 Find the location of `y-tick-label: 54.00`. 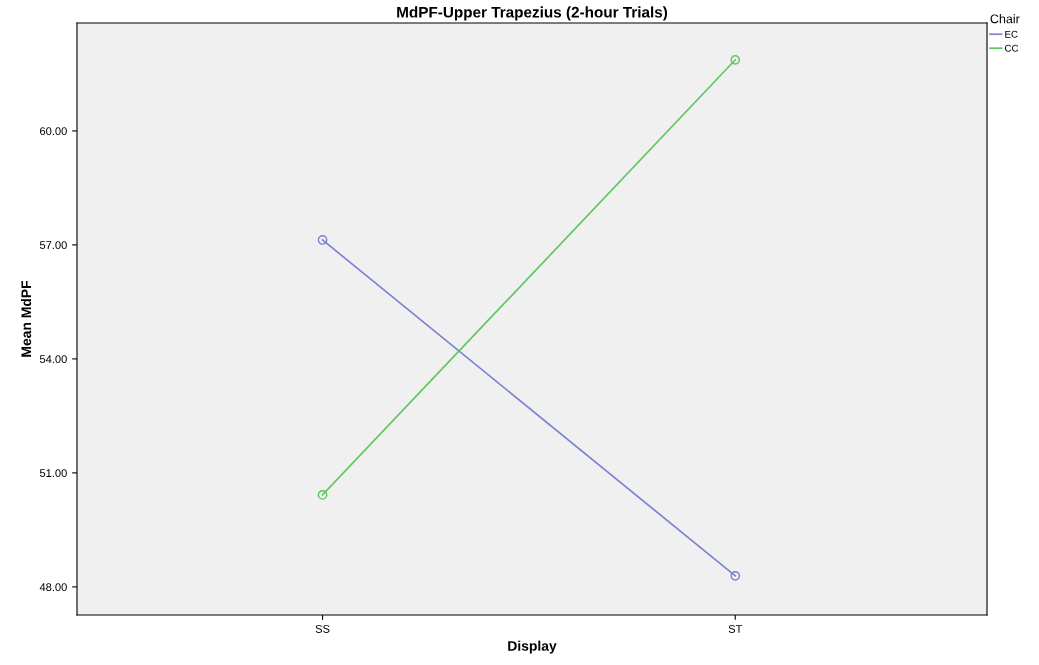

y-tick-label: 54.00 is located at coordinates (53, 359).